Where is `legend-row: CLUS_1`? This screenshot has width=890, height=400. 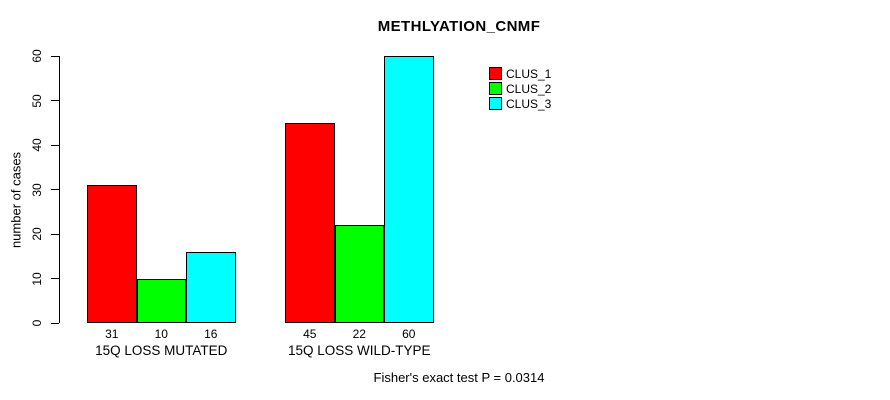
legend-row: CLUS_1 is located at coordinates (520, 73).